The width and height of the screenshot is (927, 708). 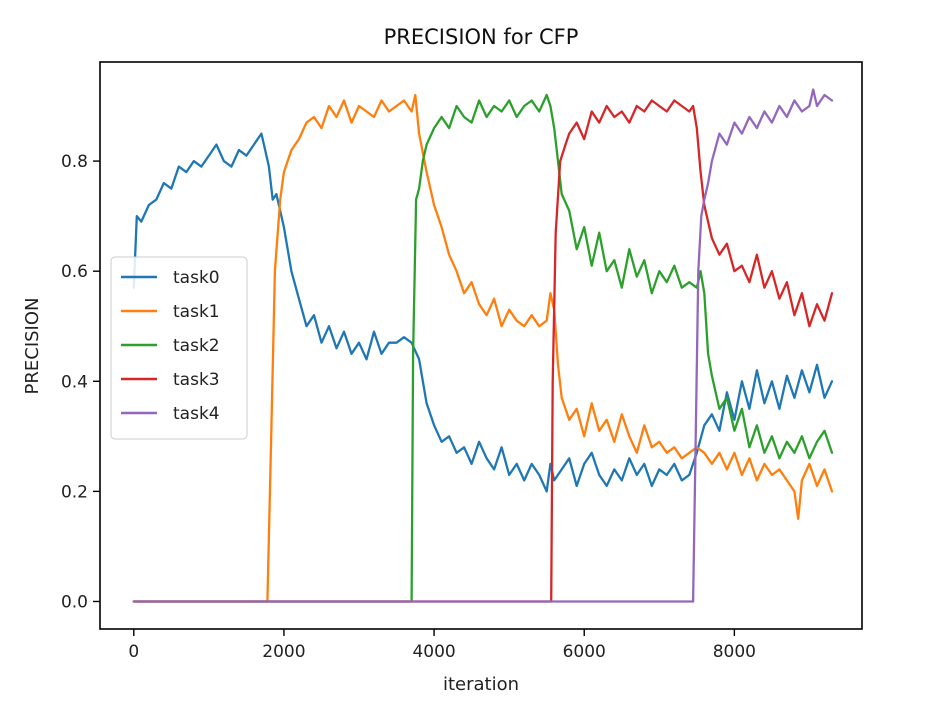 What do you see at coordinates (433, 652) in the screenshot?
I see `x-tick-label: 4000` at bounding box center [433, 652].